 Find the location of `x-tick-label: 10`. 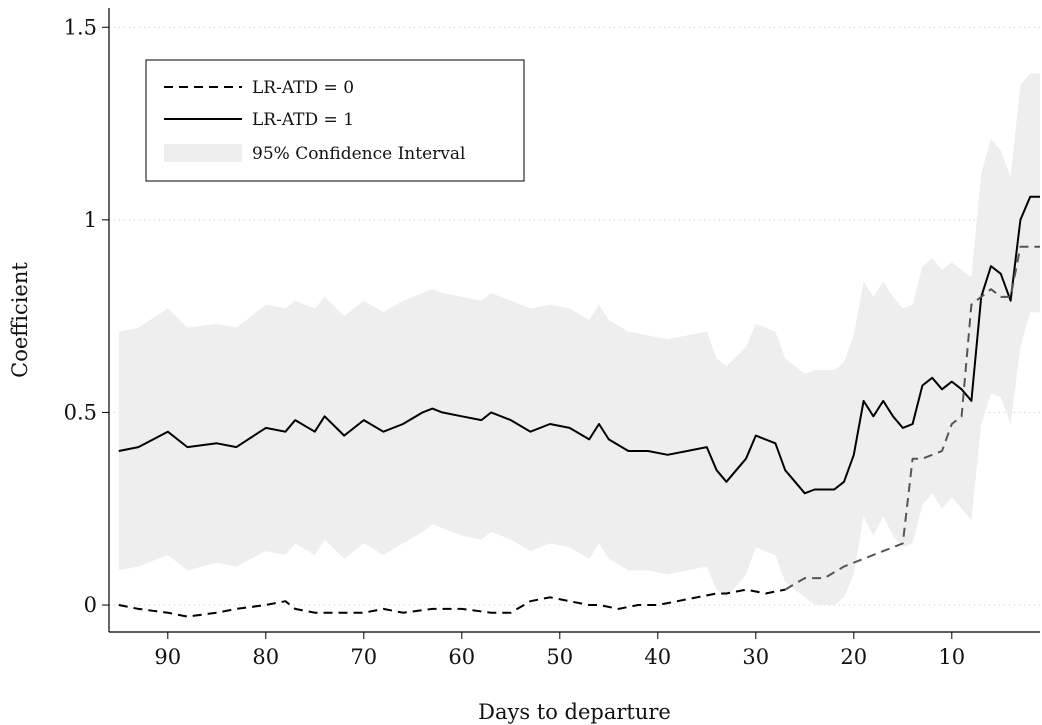

x-tick-label: 10 is located at coordinates (951, 657).